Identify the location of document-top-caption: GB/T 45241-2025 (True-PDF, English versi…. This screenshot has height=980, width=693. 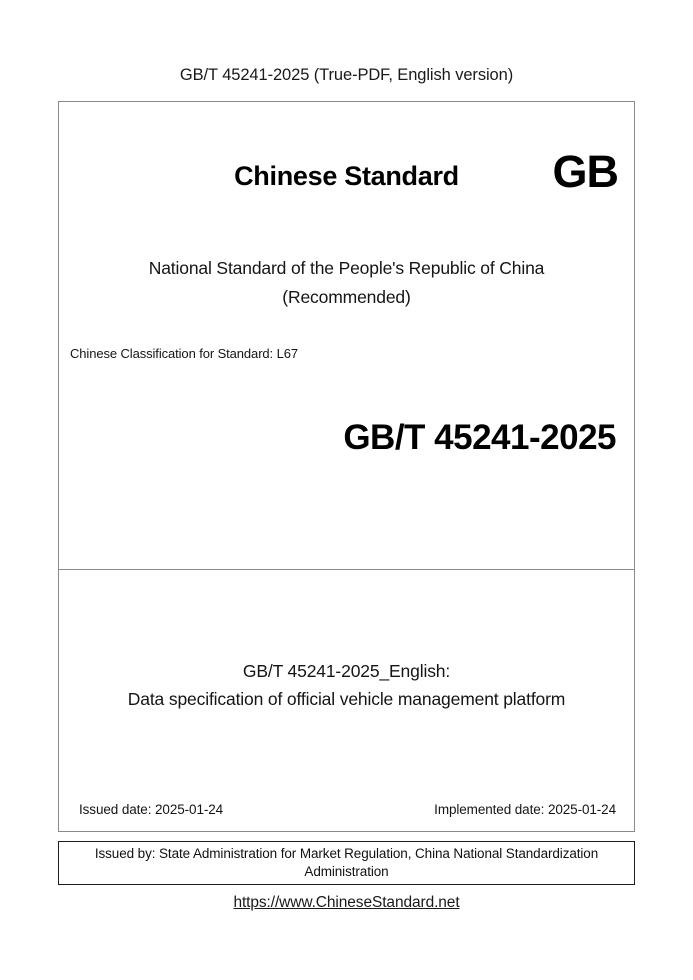
(346, 75).